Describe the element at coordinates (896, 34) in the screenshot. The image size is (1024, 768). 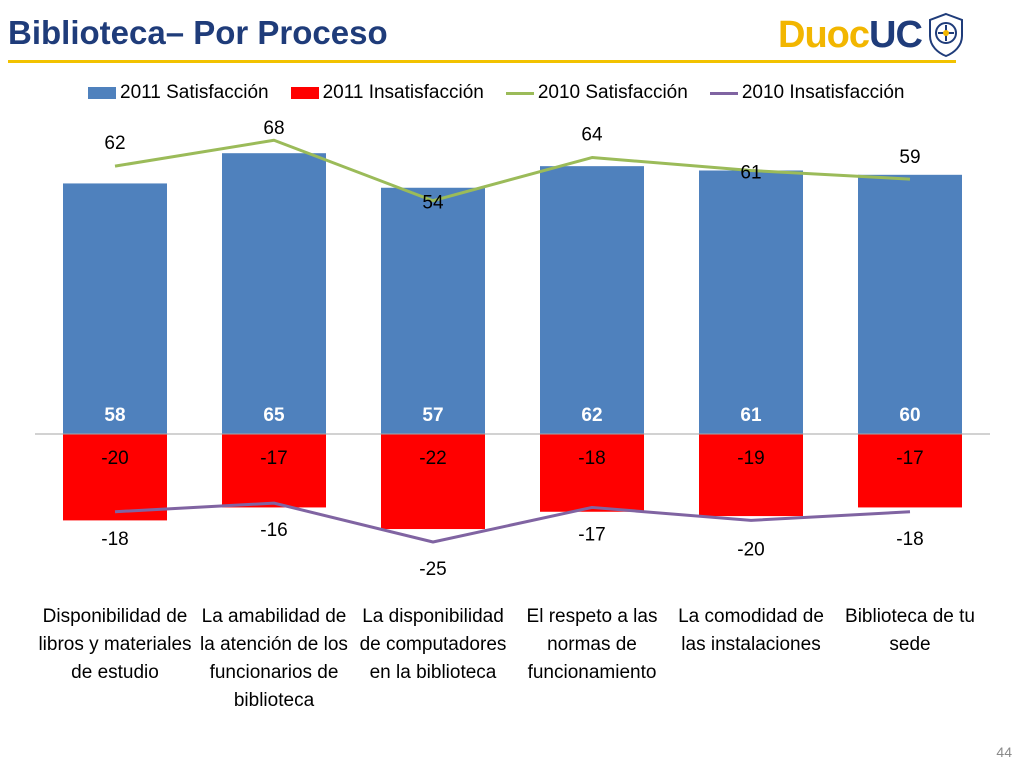
I see `logo-uc-text: UC` at that location.